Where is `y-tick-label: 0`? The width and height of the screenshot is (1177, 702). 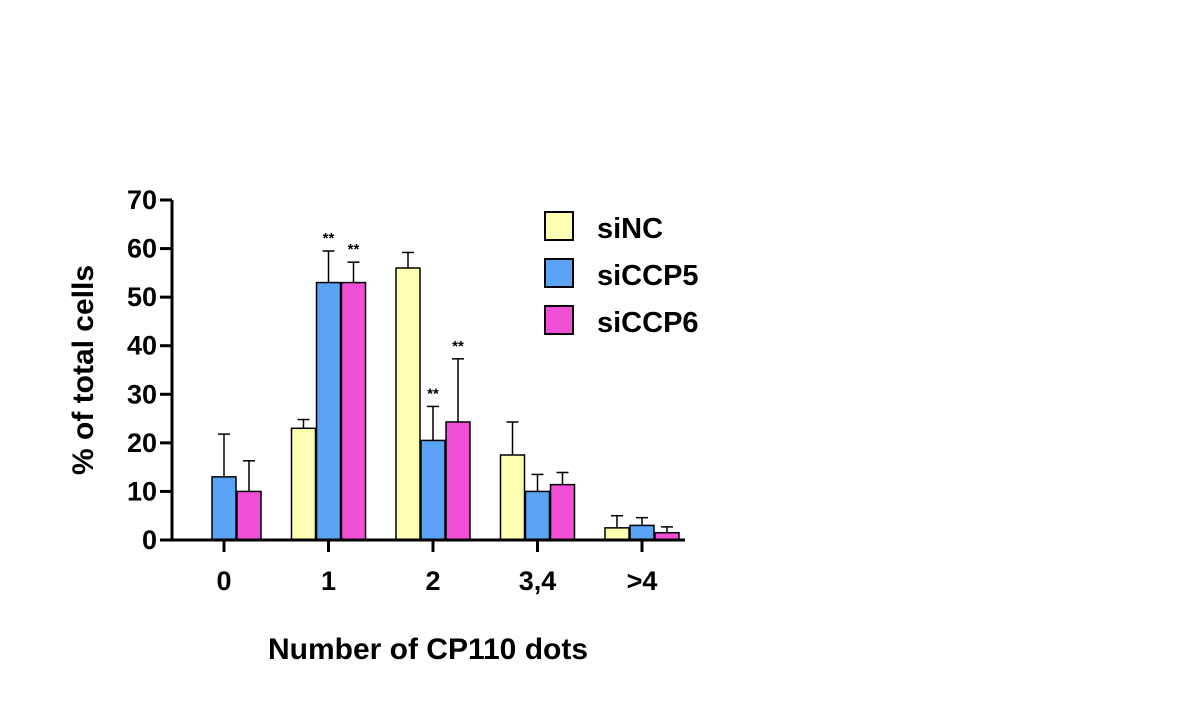 y-tick-label: 0 is located at coordinates (149, 540).